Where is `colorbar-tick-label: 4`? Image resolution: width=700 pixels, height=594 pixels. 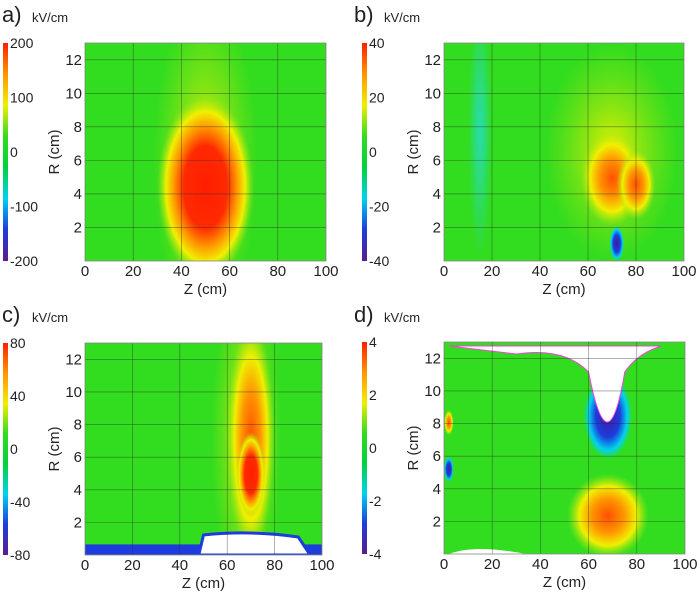
colorbar-tick-label: 4 is located at coordinates (373, 342).